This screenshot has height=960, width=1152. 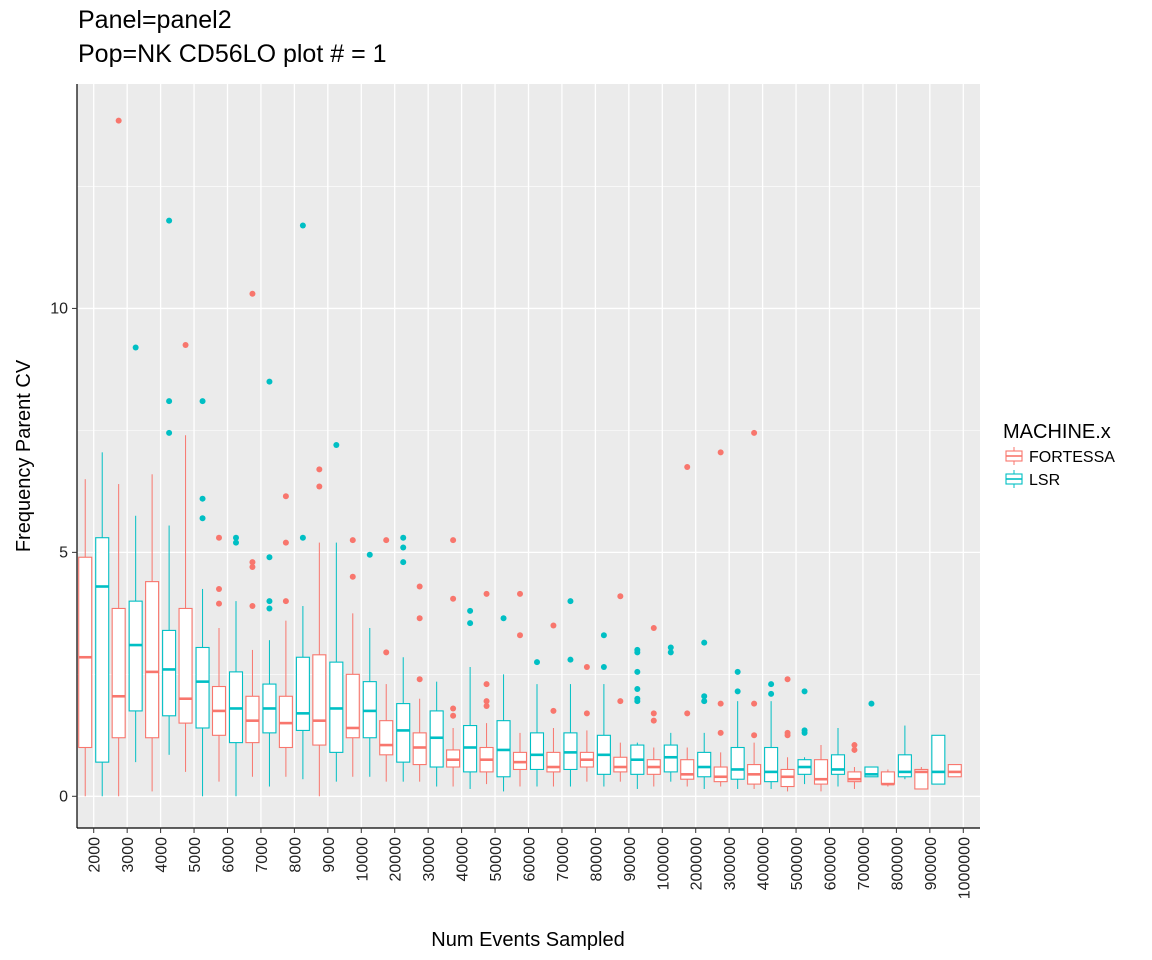 I want to click on x-tick-label: 8000, so click(x=295, y=855).